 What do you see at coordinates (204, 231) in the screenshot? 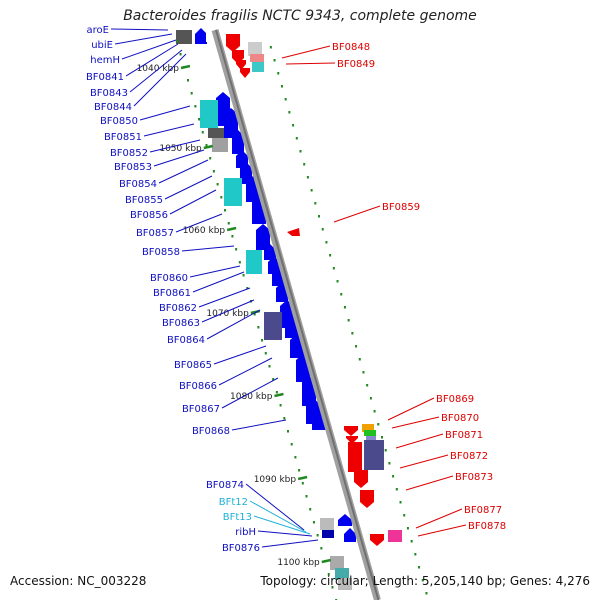
I see `scale-tick-label: 1060 kbp` at bounding box center [204, 231].